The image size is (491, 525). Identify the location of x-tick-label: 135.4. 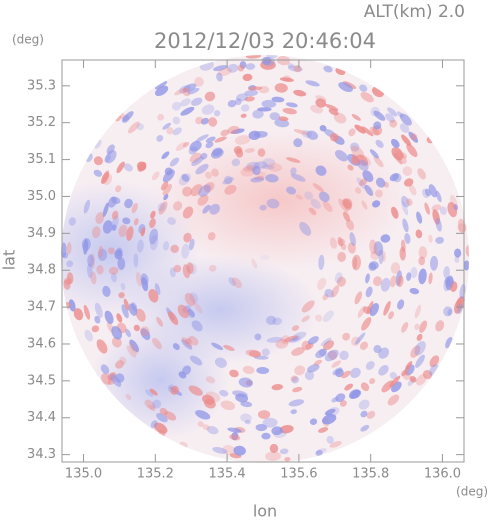
(226, 474).